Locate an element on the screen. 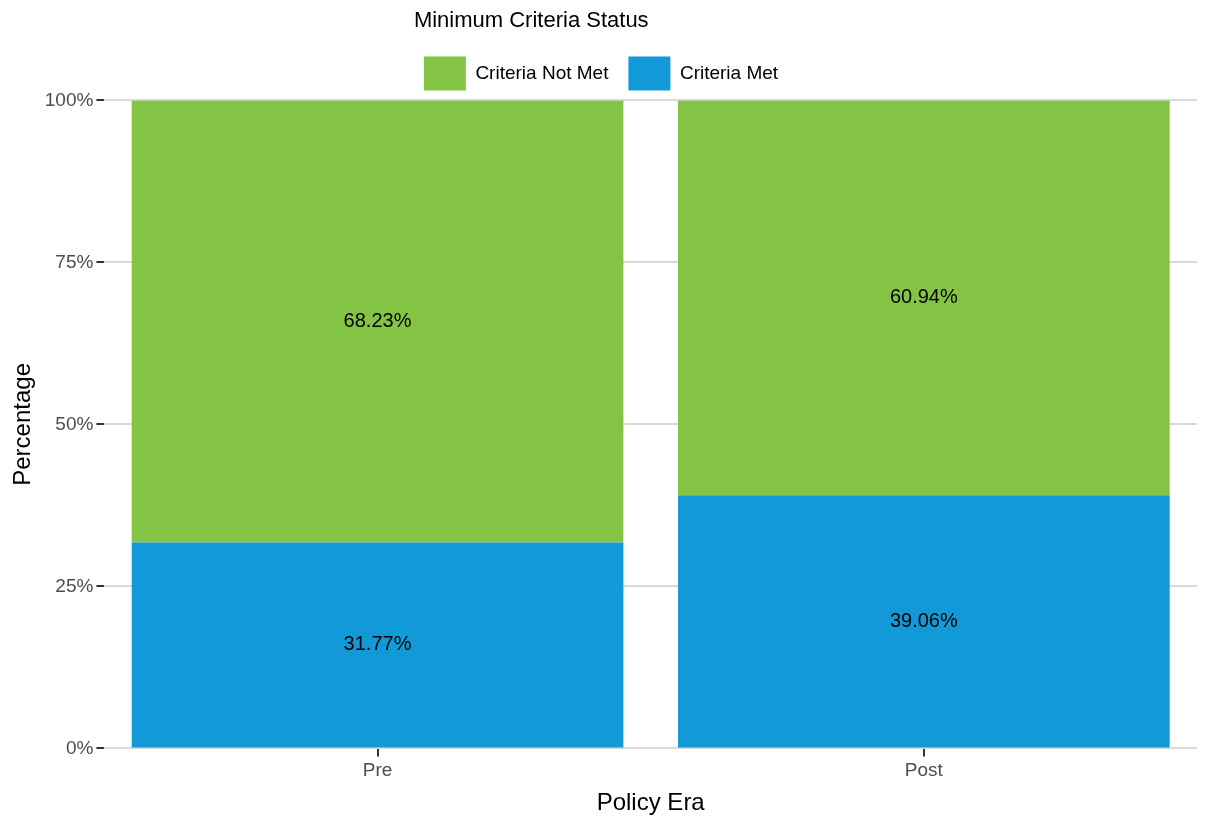 The width and height of the screenshot is (1207, 827). y-tick-label: 50% is located at coordinates (74, 423).